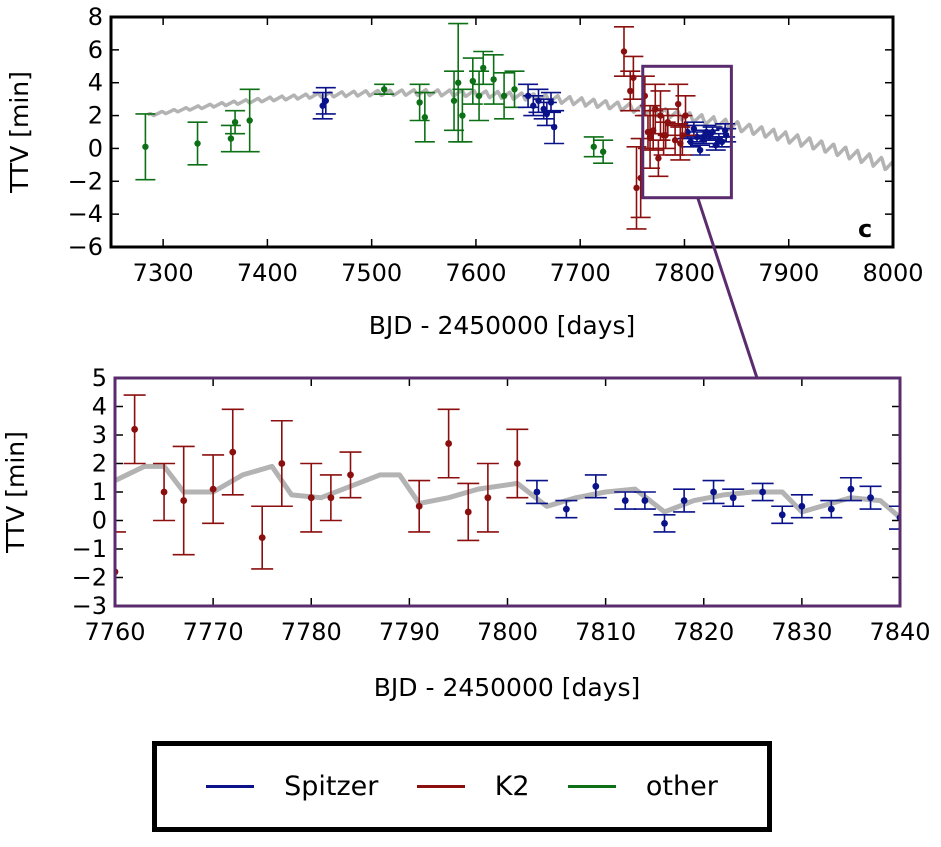 This screenshot has width=941, height=847. What do you see at coordinates (605, 632) in the screenshot?
I see `bottom-x-tick-label: 7810` at bounding box center [605, 632].